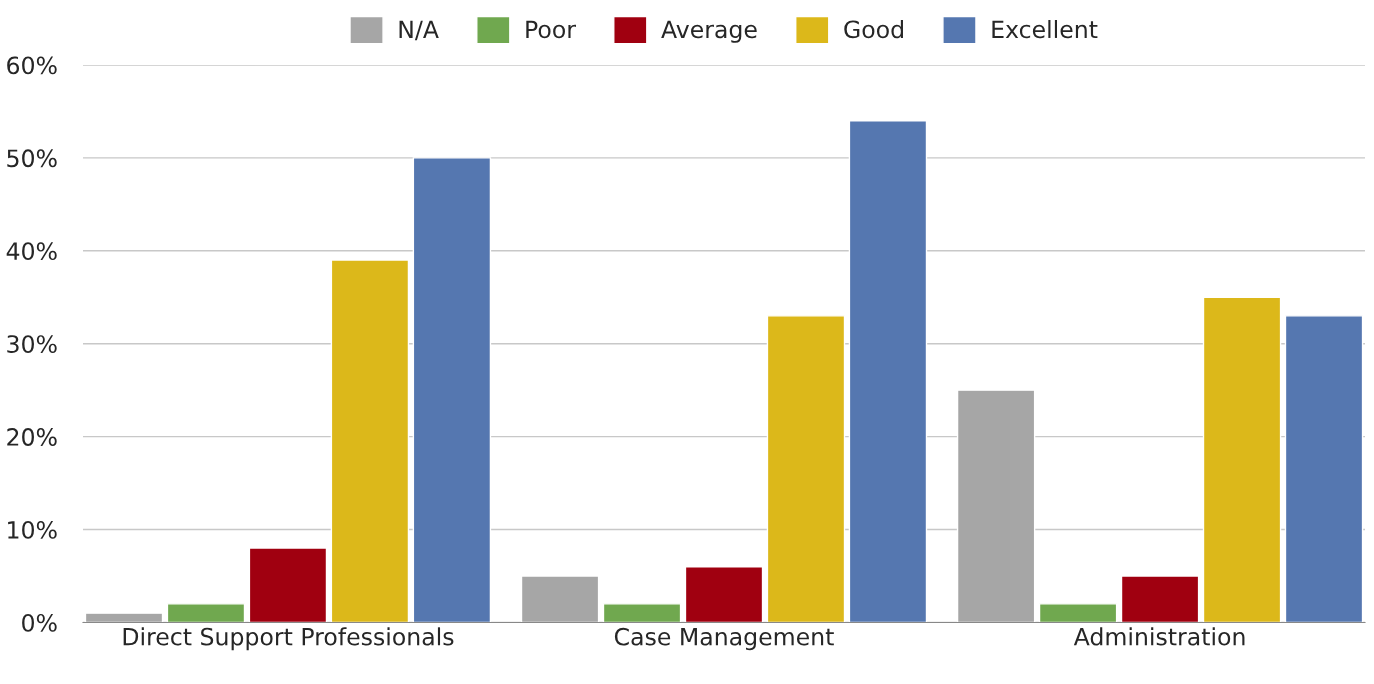  I want to click on y-tick-label: 40%, so click(31, 251).